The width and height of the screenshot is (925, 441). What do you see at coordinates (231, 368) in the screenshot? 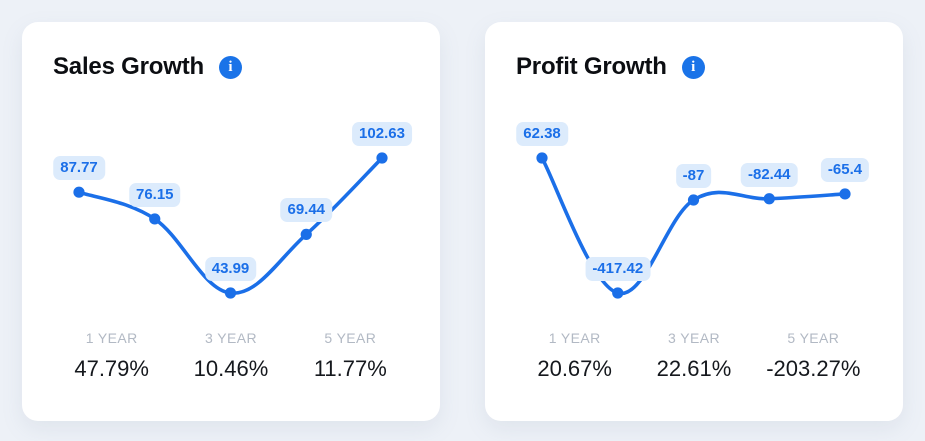
I see `stat-value: 10.46%` at bounding box center [231, 368].